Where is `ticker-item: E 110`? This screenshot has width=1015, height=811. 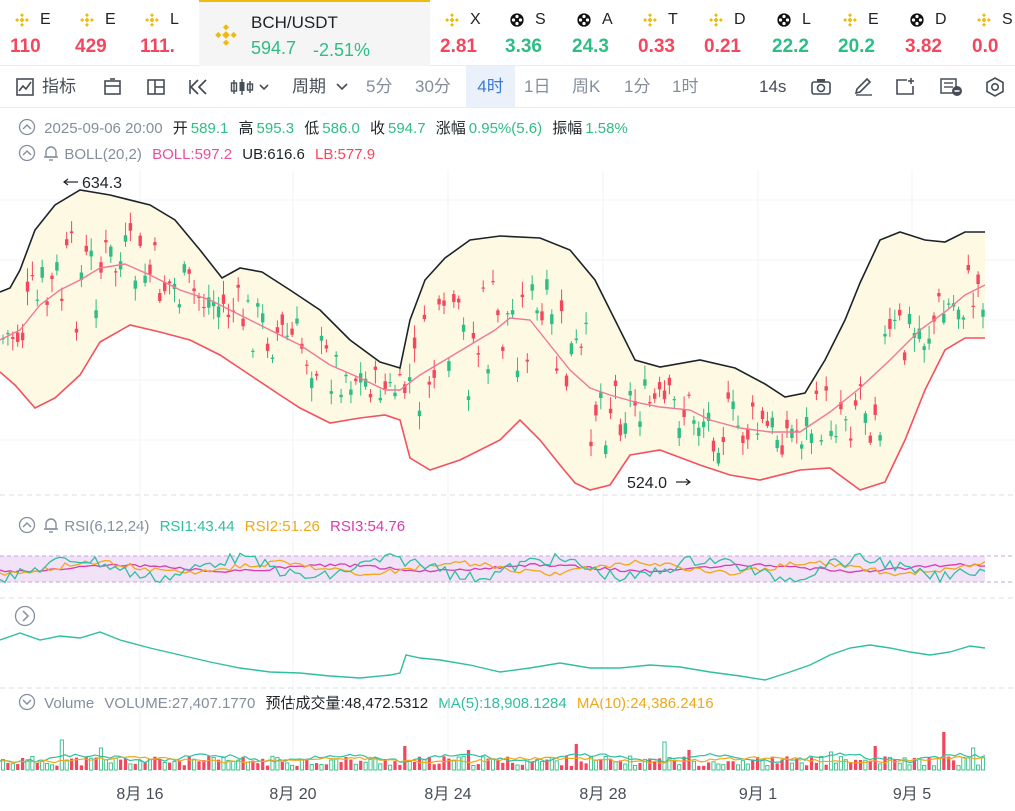
ticker-item: E 110 is located at coordinates (32, 33).